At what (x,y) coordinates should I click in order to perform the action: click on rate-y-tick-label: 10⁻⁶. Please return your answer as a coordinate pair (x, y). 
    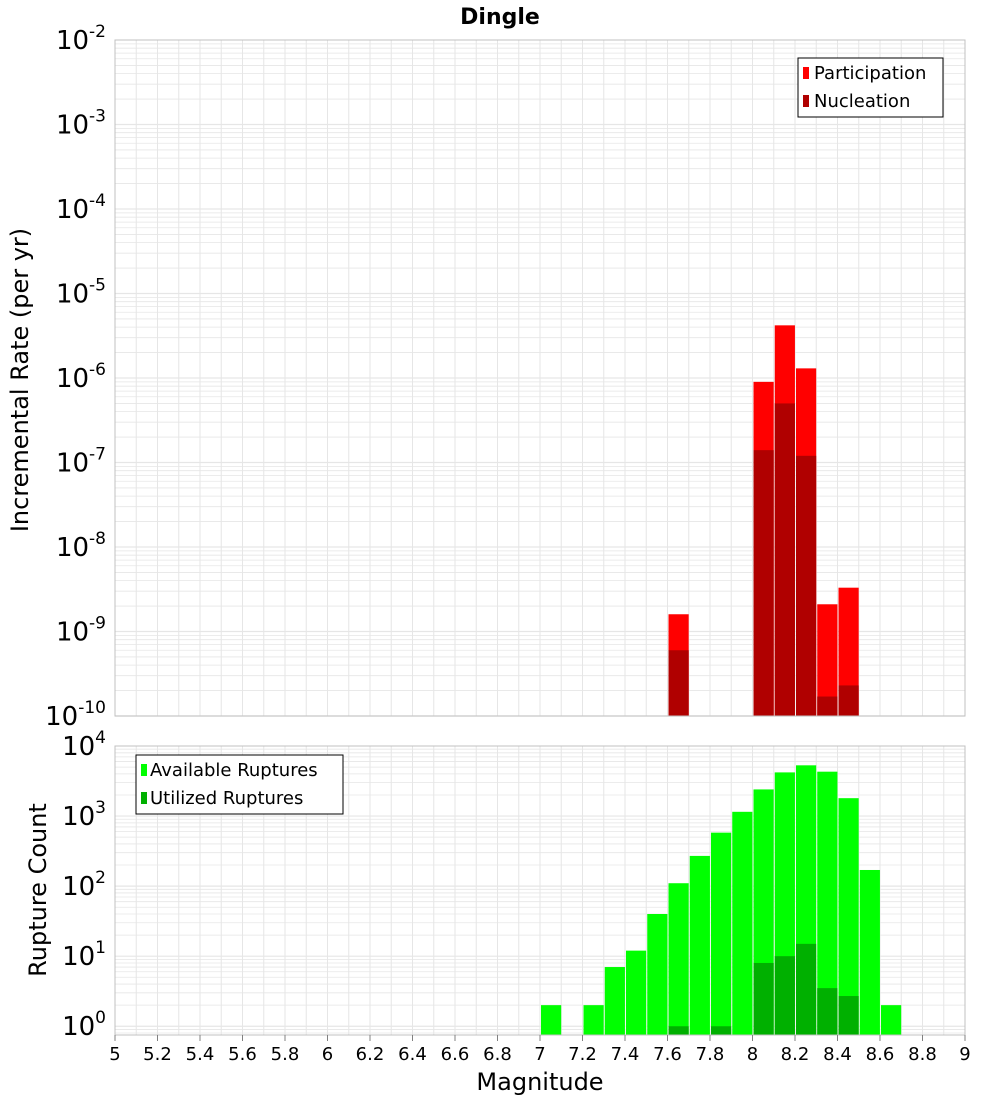
    Looking at the image, I should click on (81, 377).